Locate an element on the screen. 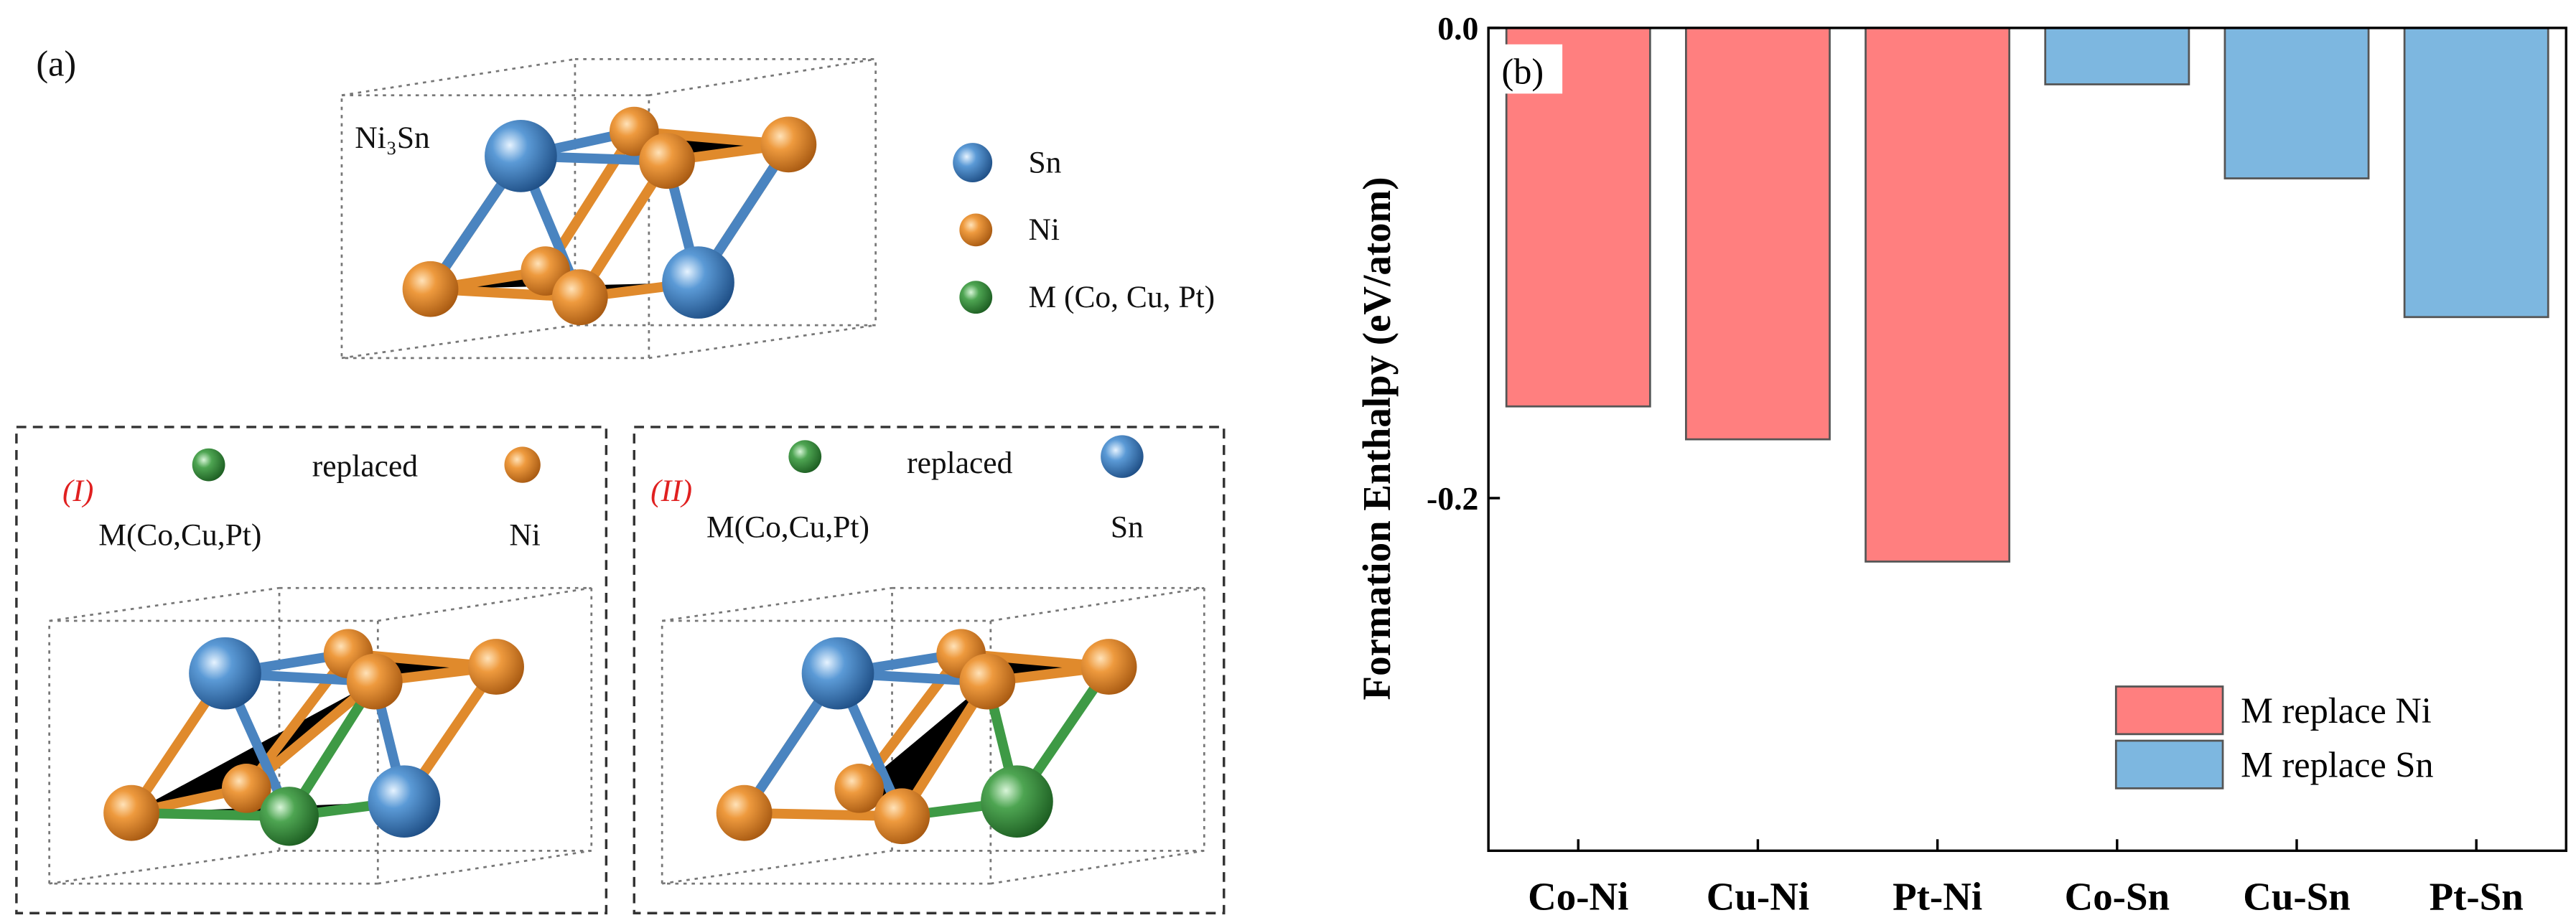 Image resolution: width=2576 pixels, height=923 pixels. x-tick-label: Cu-Ni is located at coordinates (1758, 897).